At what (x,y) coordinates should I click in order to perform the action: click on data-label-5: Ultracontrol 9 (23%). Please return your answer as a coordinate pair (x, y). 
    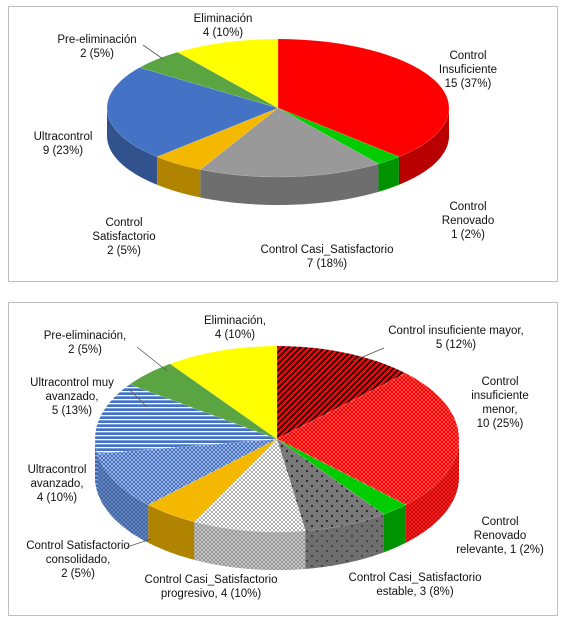
    Looking at the image, I should click on (63, 144).